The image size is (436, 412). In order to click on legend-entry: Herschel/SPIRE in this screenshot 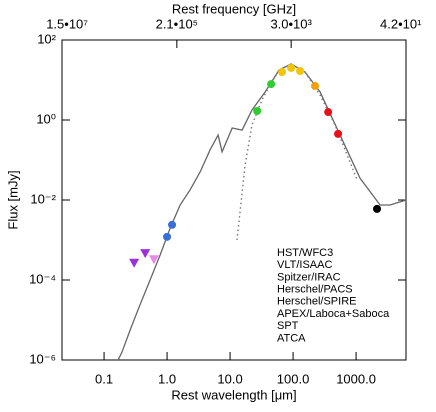, I will do `click(316, 302)`.